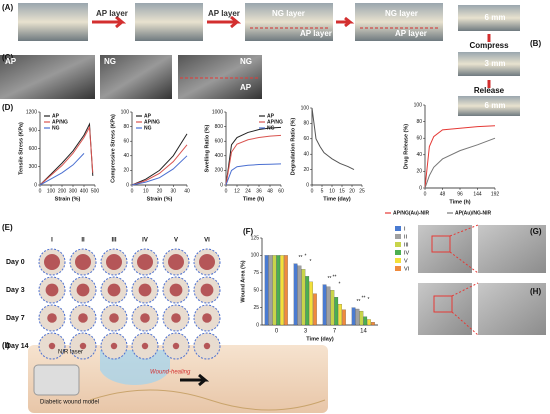 Image resolution: width=550 pixels, height=414 pixels. I want to click on e-row: Day 0, so click(15, 262).